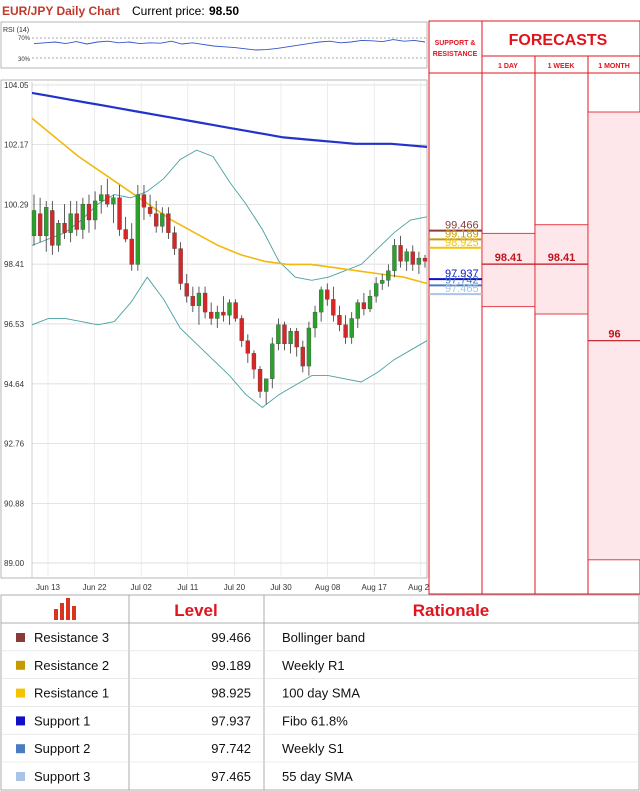 The height and width of the screenshot is (791, 640). I want to click on level-name: Resistance 2, so click(71, 665).